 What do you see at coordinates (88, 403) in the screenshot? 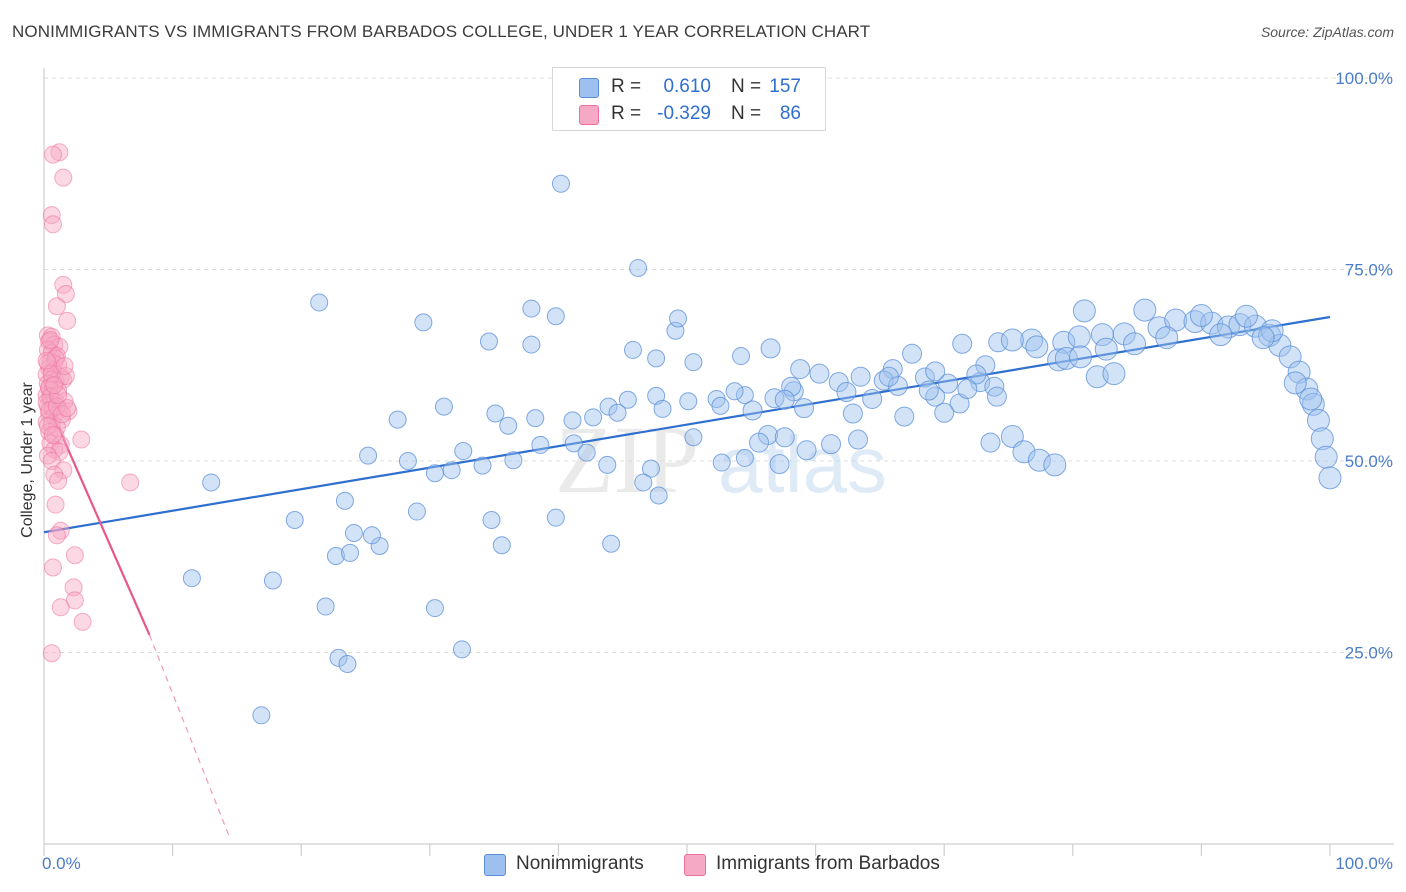
I see `points-immigrants-barbados` at bounding box center [88, 403].